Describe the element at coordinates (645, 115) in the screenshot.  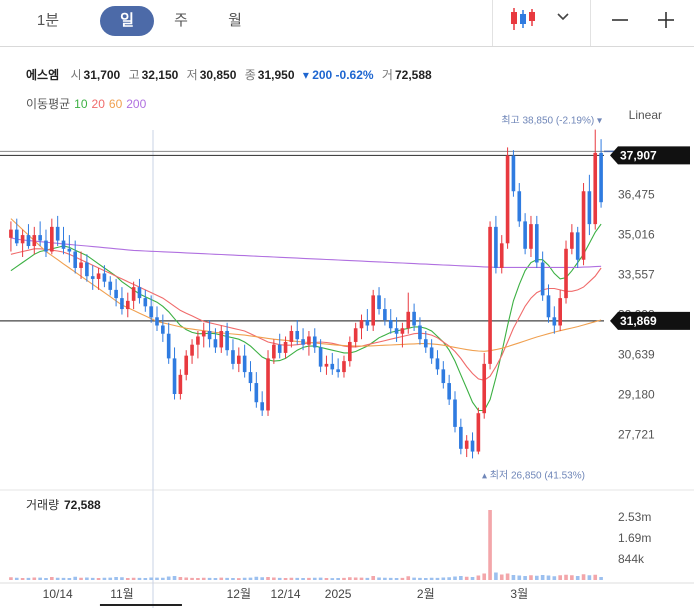
I see `scale-mode-toggle: Linear` at that location.